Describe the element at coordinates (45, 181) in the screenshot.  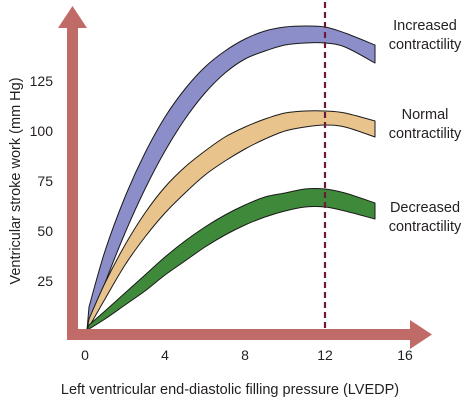
I see `y-tick-75: 75` at that location.